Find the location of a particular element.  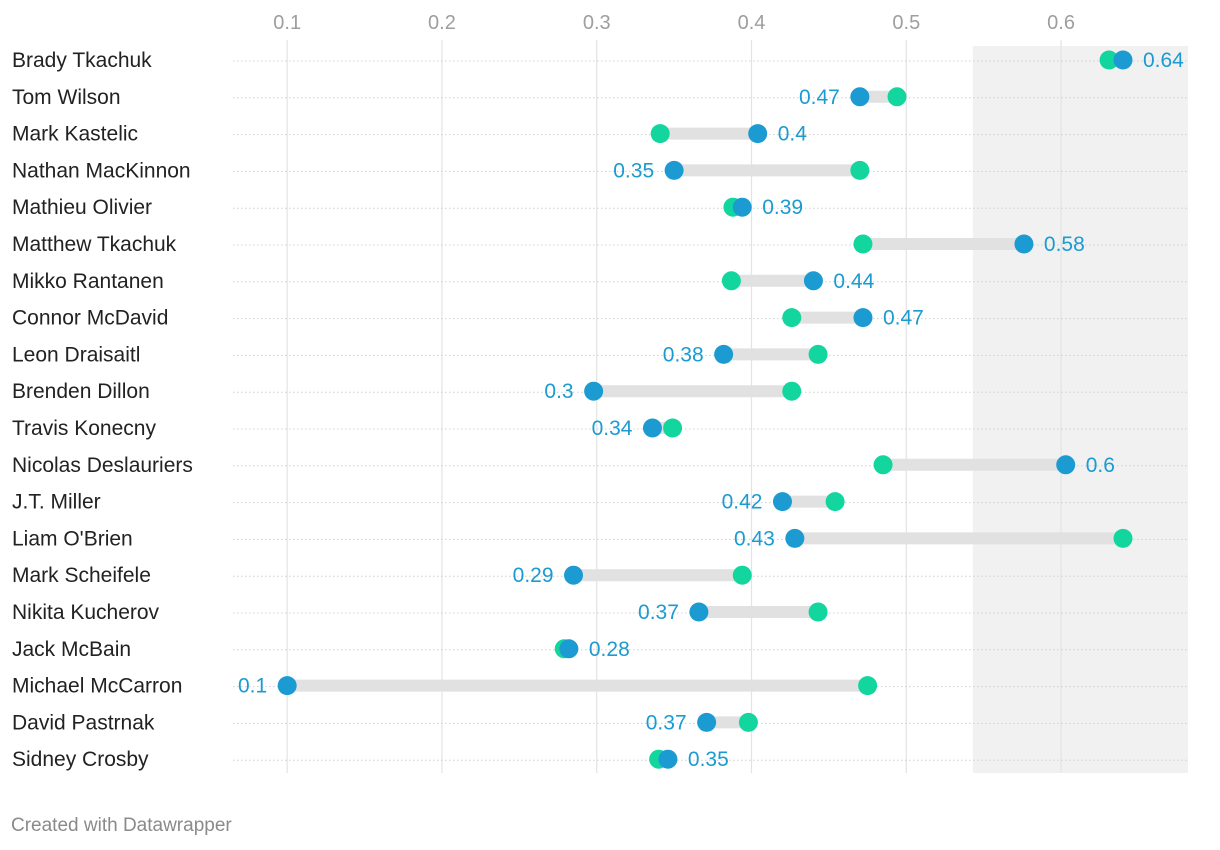

datawrapper-credit: Created with Datawrapper is located at coordinates (121, 825).